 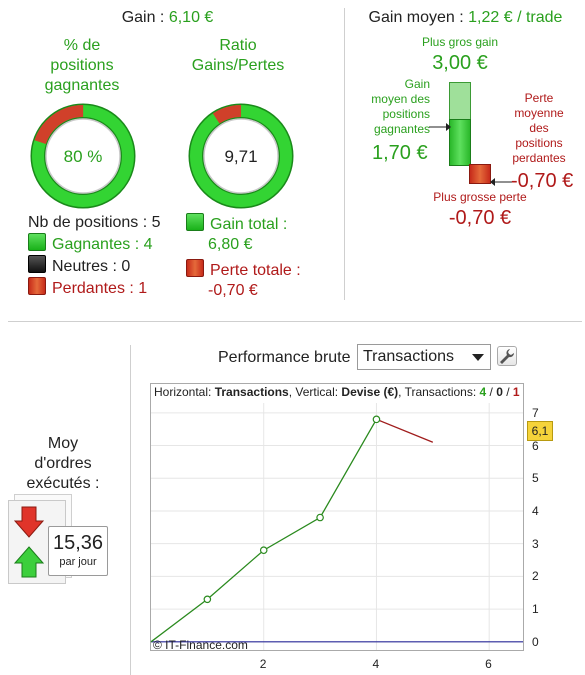 What do you see at coordinates (440, 127) in the screenshot?
I see `arrow-right-icon` at bounding box center [440, 127].